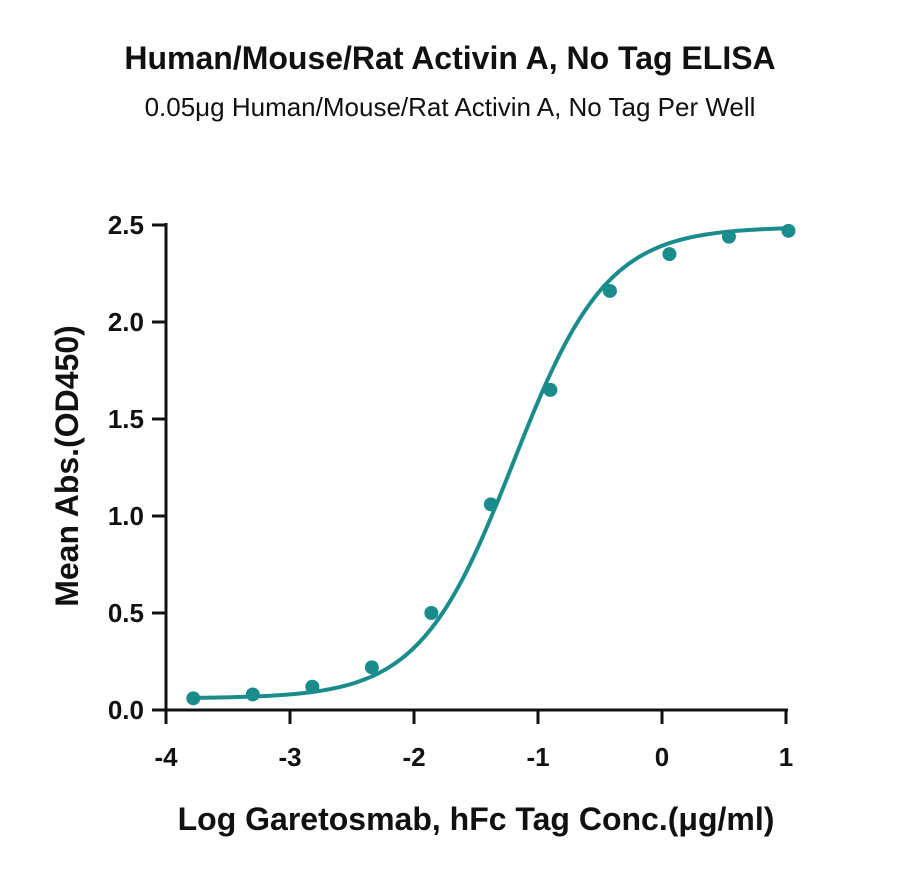  Describe the element at coordinates (786, 757) in the screenshot. I see `x-tick-label: 1` at that location.